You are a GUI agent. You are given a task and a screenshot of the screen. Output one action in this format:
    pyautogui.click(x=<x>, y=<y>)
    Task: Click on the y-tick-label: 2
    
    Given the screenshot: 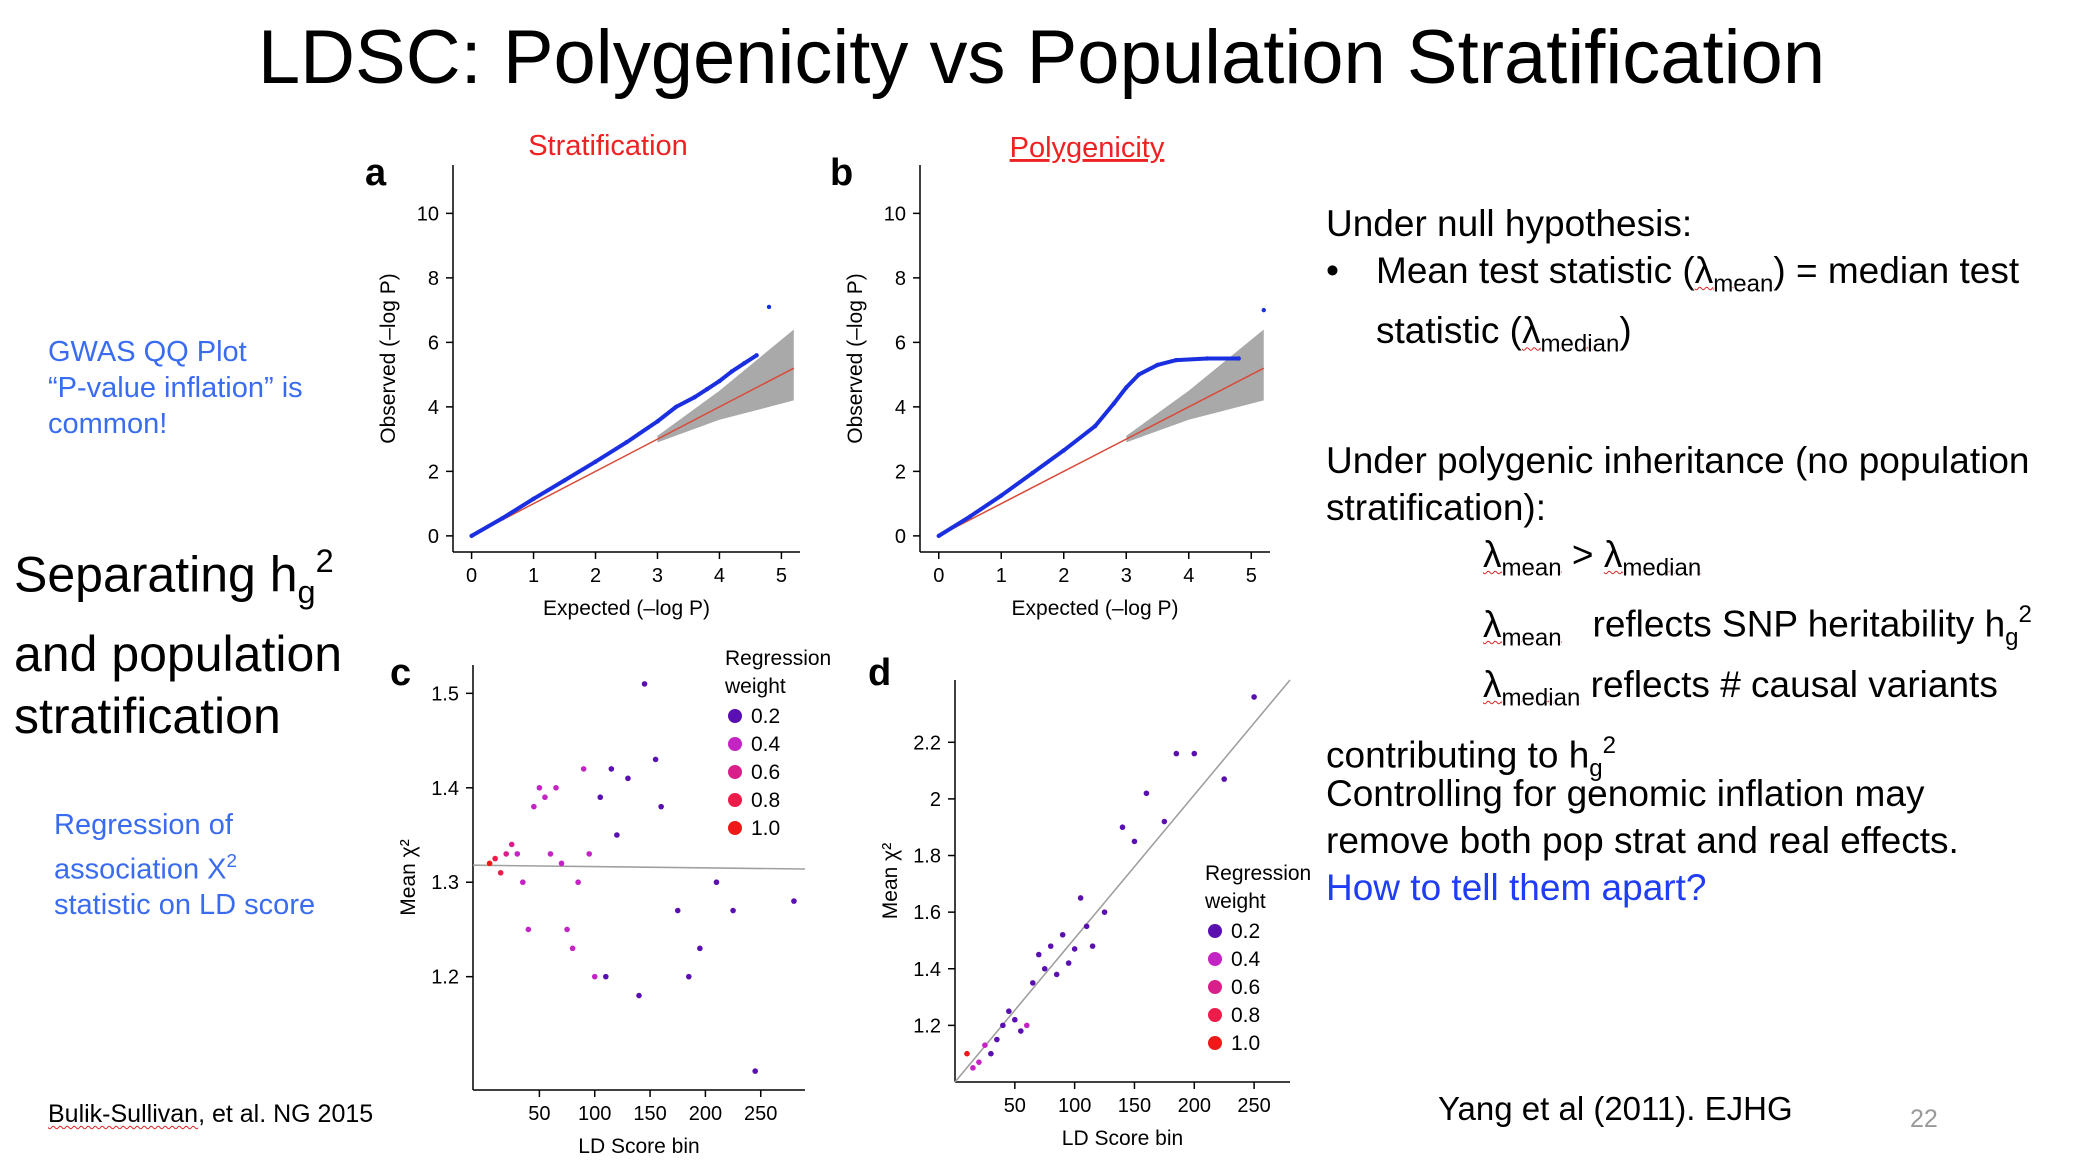 What is the action you would take?
    pyautogui.click(x=935, y=800)
    